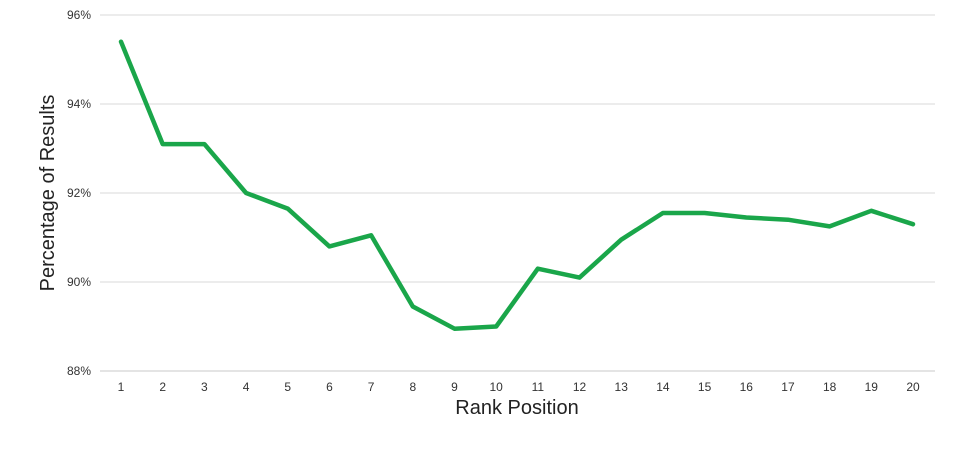 The width and height of the screenshot is (966, 460). Describe the element at coordinates (663, 387) in the screenshot. I see `x-tick-label: 14` at that location.